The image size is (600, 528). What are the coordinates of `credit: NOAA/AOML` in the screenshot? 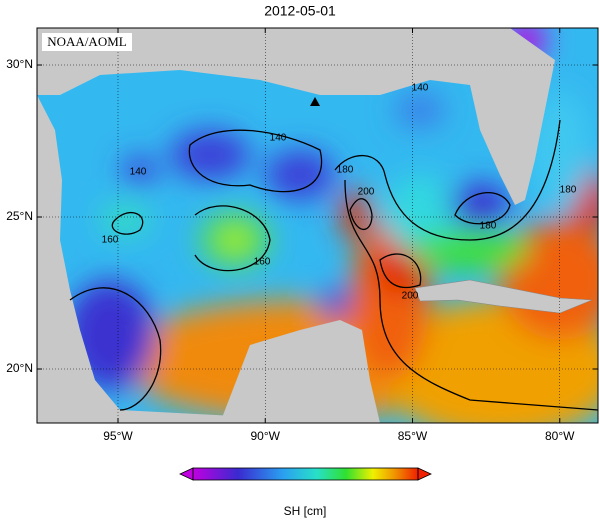 It's located at (87, 41).